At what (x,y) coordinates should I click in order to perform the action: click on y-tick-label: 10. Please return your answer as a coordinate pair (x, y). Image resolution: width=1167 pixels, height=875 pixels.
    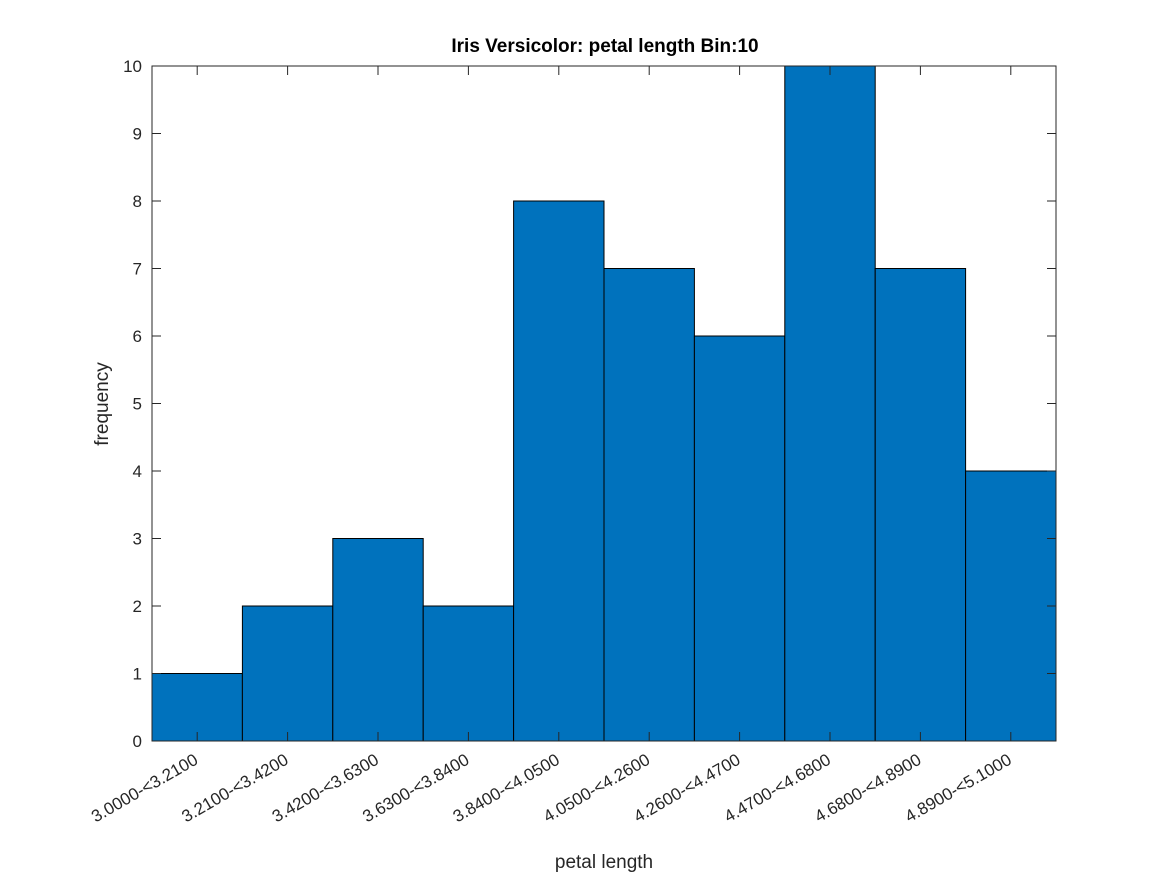
    Looking at the image, I should click on (132, 66).